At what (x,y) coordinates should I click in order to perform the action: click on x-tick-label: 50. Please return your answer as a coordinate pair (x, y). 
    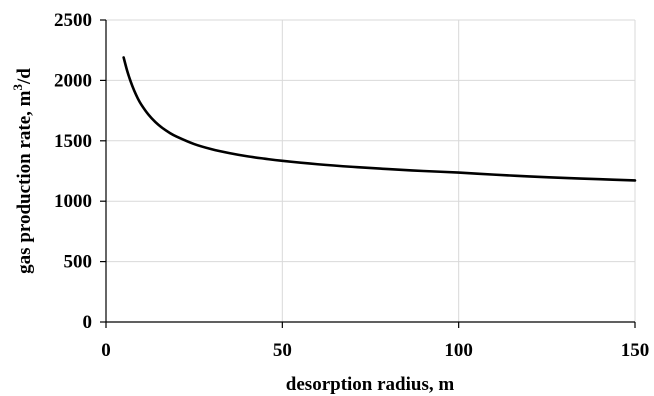
    Looking at the image, I should click on (282, 350).